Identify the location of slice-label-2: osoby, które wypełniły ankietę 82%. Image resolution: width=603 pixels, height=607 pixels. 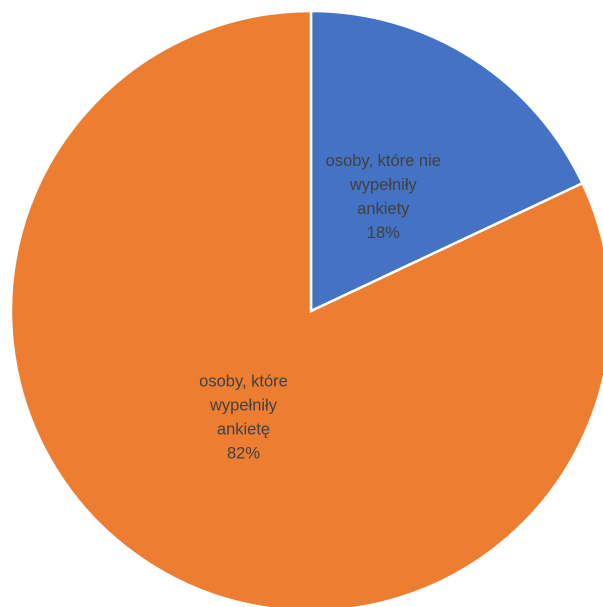
(243, 417).